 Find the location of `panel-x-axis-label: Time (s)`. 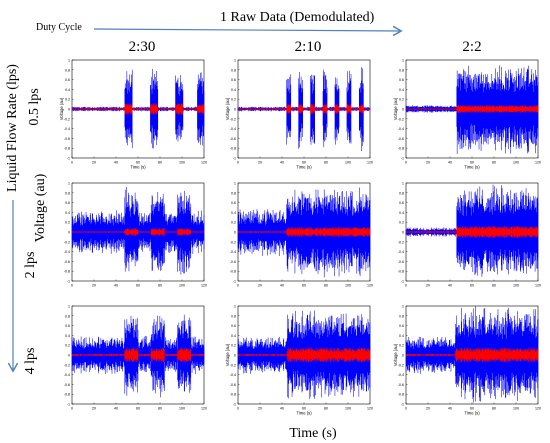

panel-x-axis-label: Time (s) is located at coordinates (472, 167).